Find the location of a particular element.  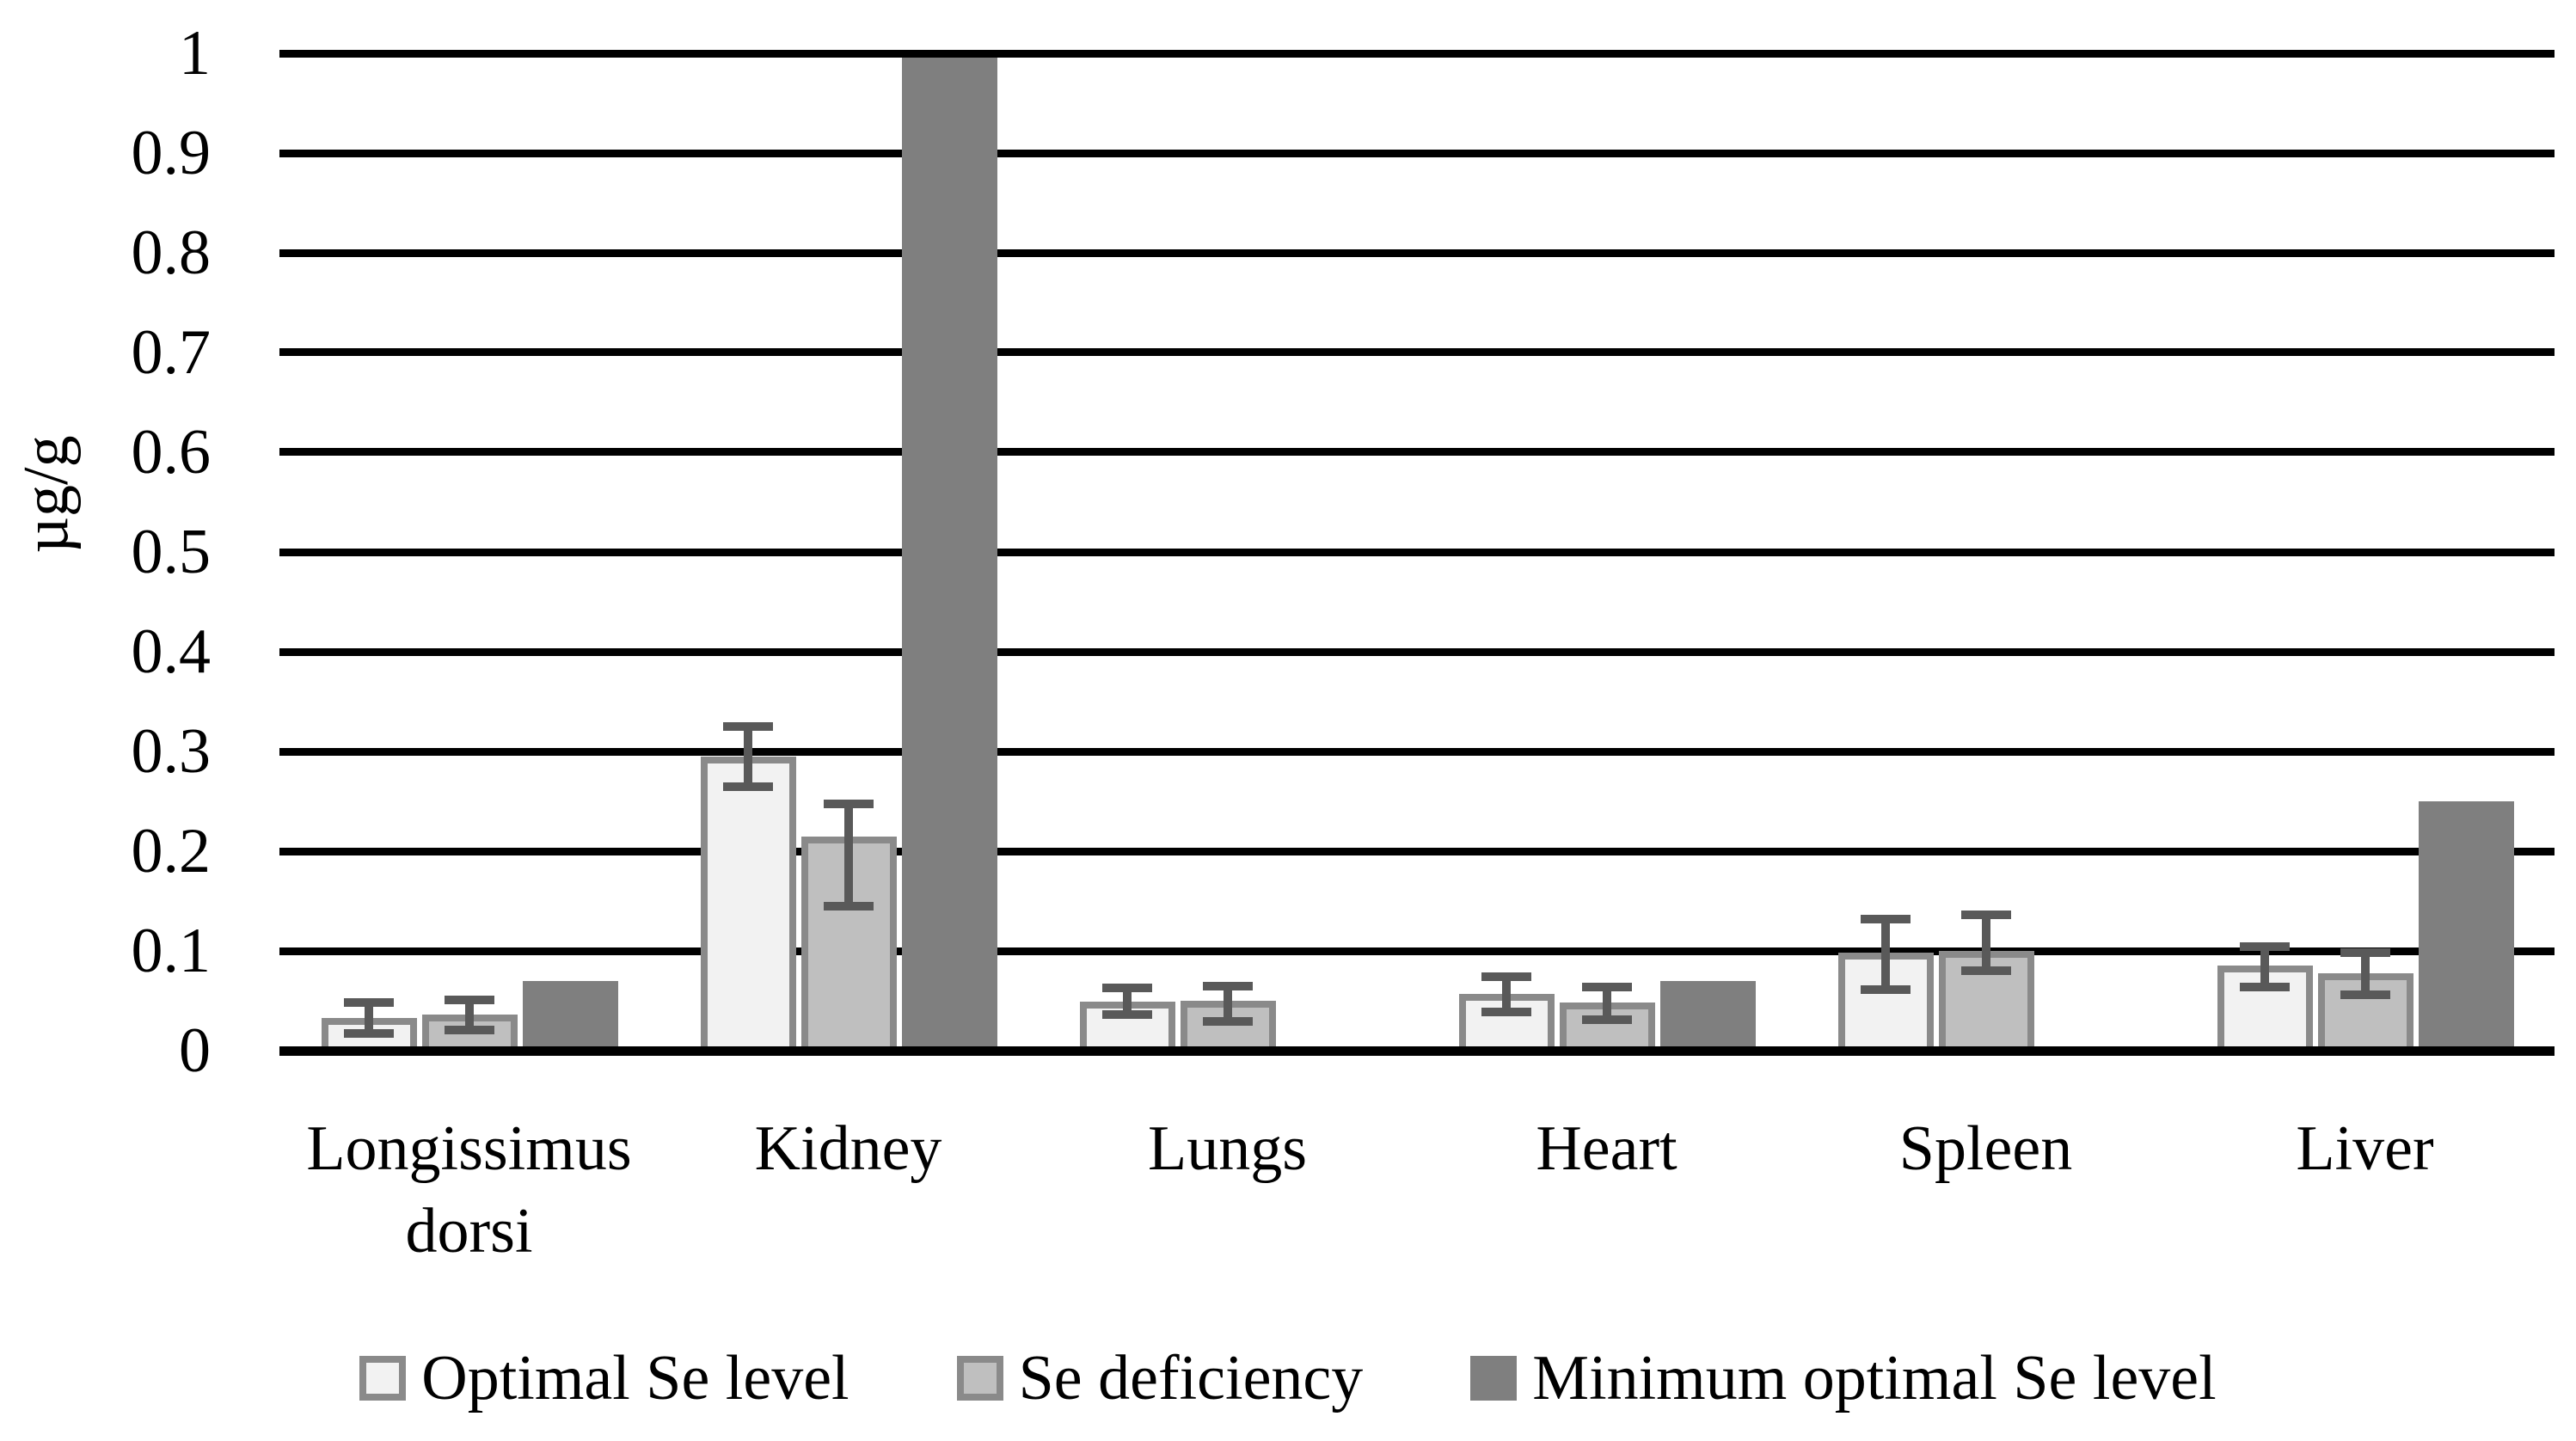

y-tick-label: 0.2 is located at coordinates (172, 851).